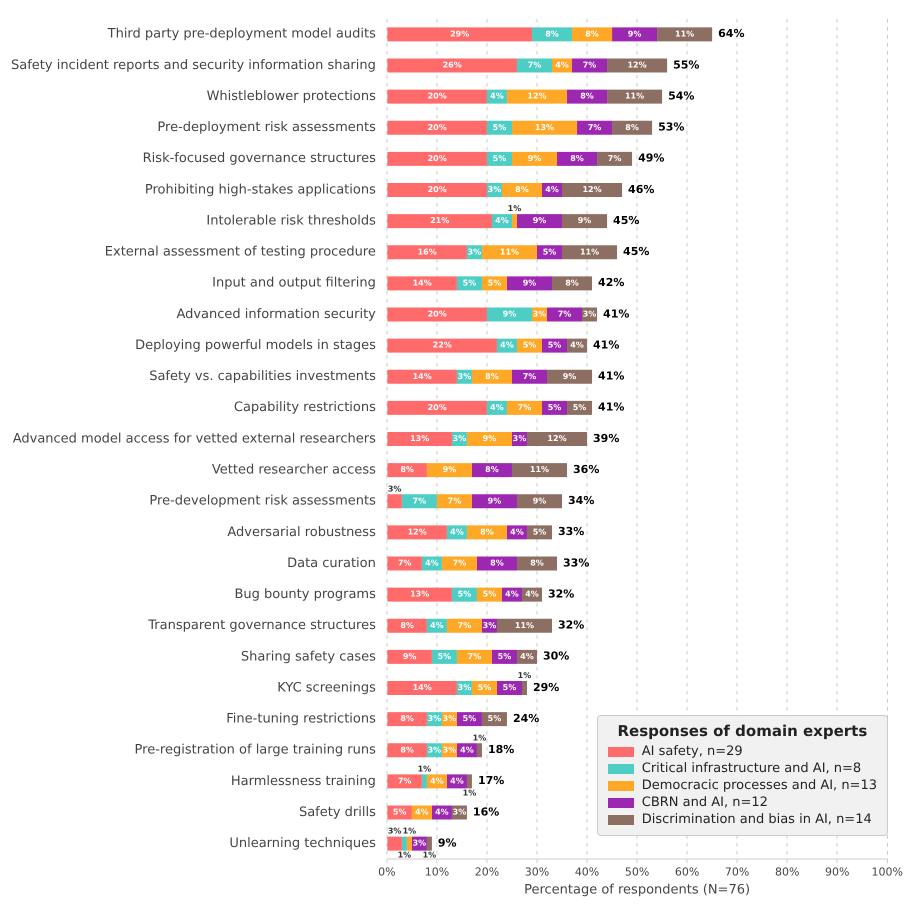 The width and height of the screenshot is (914, 905). I want to click on x-axis-title: Percentage of respondents (N=76), so click(637, 890).